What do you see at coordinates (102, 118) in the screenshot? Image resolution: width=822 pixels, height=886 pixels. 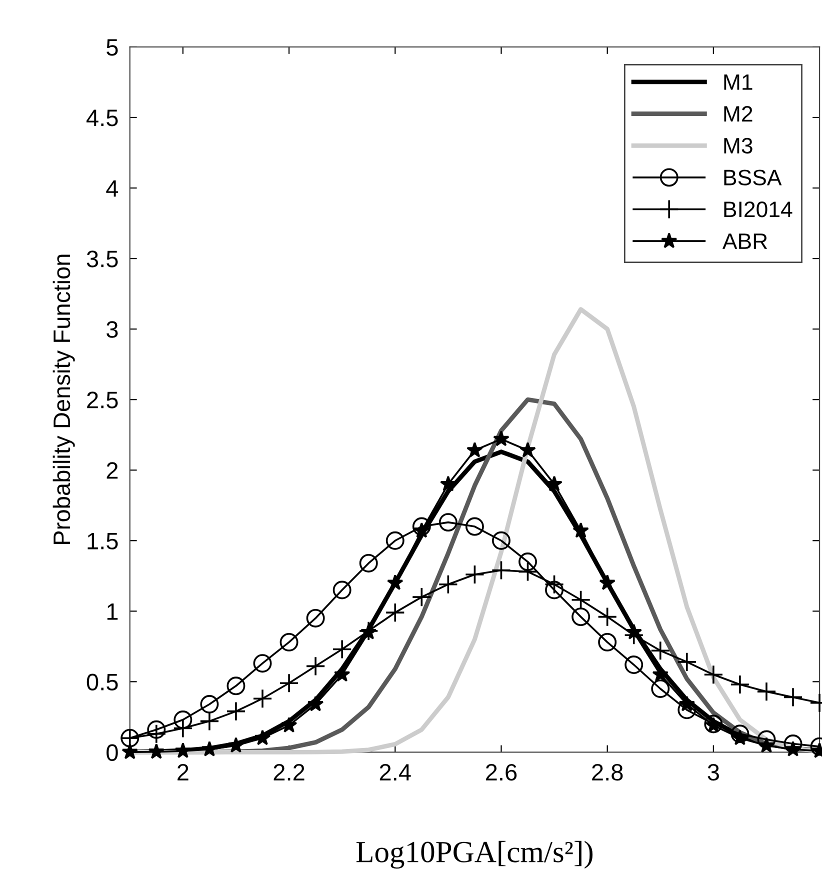 I see `y-tick-label: 4.5` at bounding box center [102, 118].